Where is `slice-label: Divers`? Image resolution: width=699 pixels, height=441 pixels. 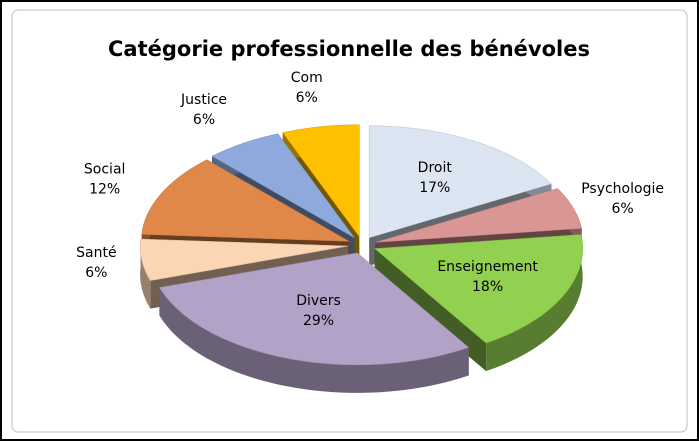
slice-label: Divers is located at coordinates (318, 301).